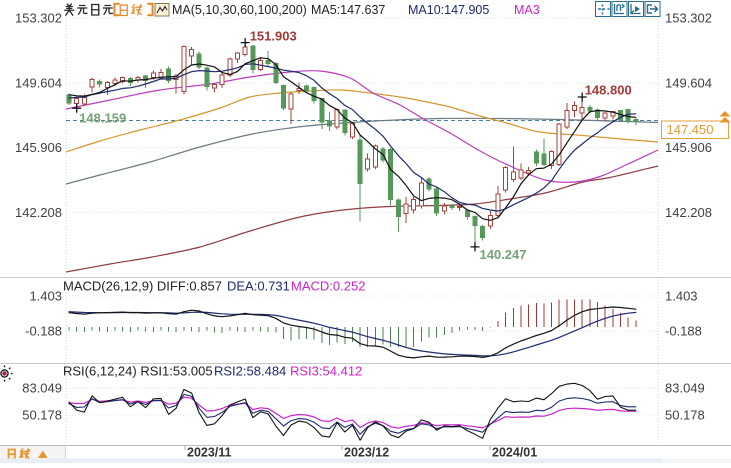 The width and height of the screenshot is (731, 468). Describe the element at coordinates (239, 10) in the screenshot. I see `svg-text: MA(5,10,30,60,100,200)` at that location.